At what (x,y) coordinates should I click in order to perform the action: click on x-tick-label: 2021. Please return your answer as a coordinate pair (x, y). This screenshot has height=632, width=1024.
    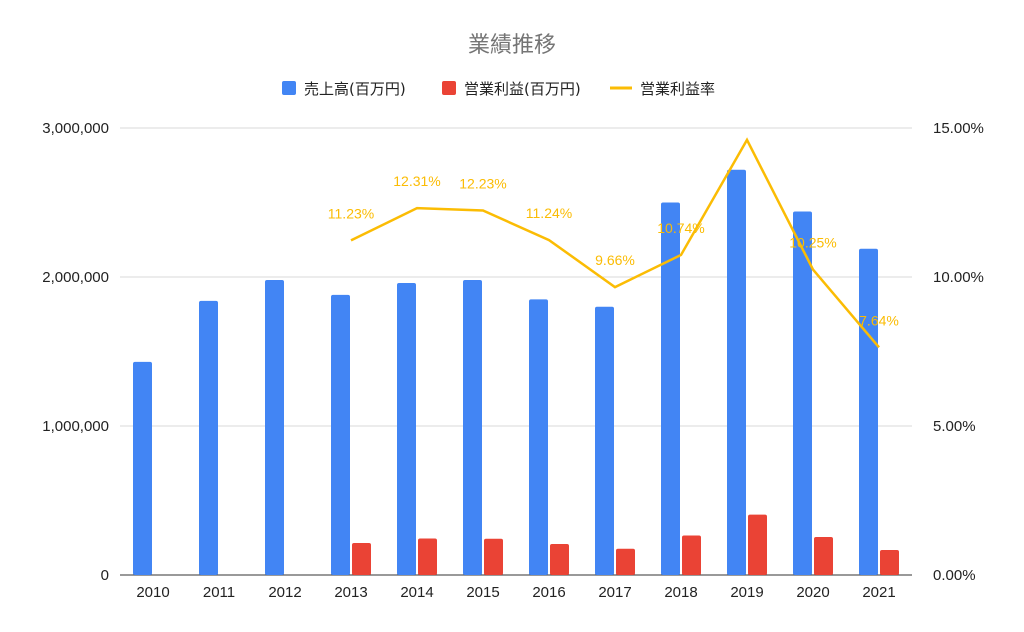
    Looking at the image, I should click on (878, 592).